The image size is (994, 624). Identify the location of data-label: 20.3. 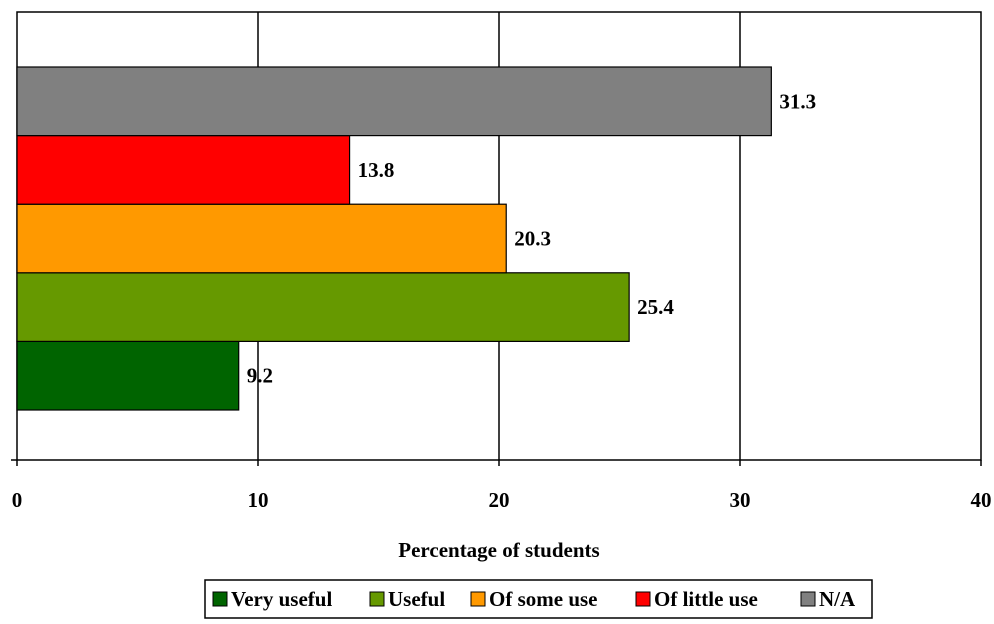
(532, 239).